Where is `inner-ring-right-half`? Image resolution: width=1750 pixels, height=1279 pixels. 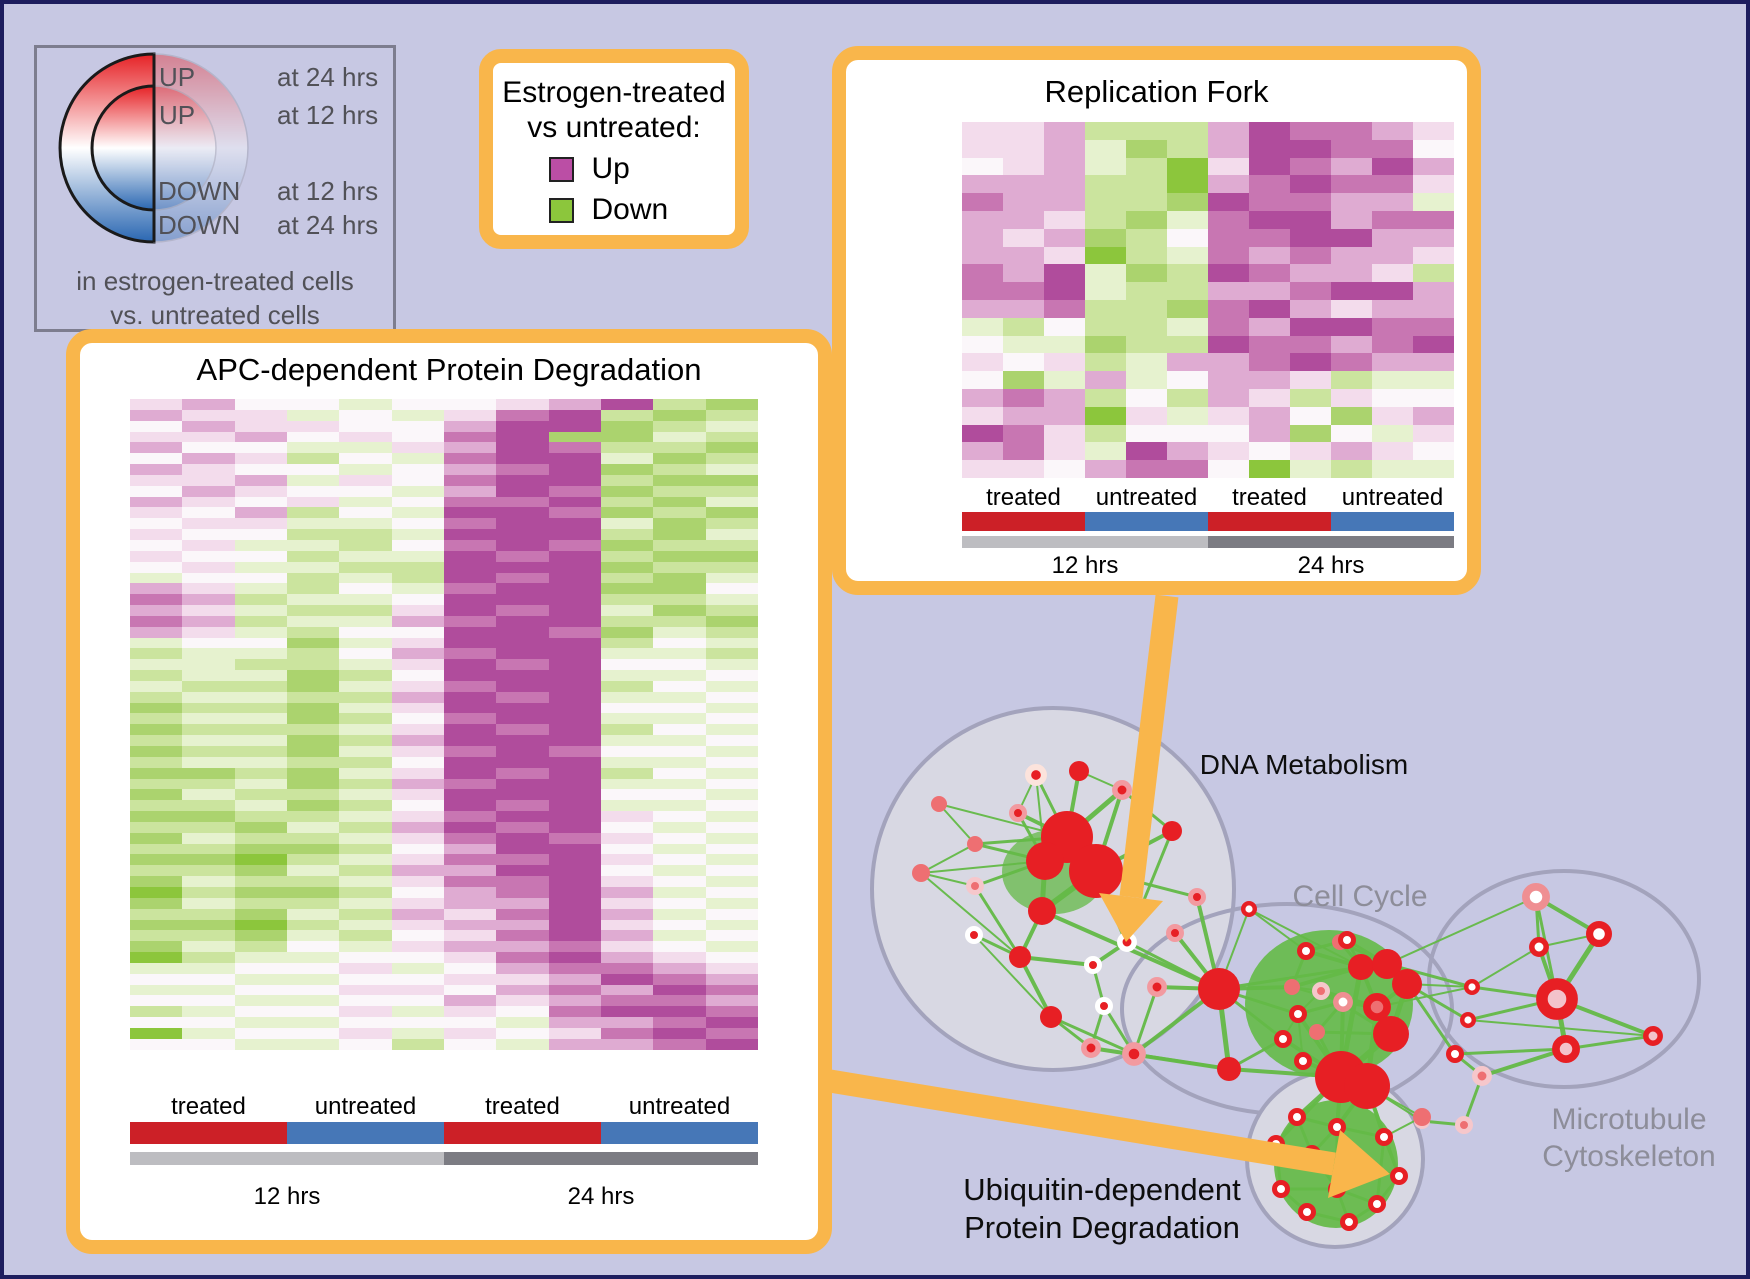
inner-ring-right-half is located at coordinates (185, 148).